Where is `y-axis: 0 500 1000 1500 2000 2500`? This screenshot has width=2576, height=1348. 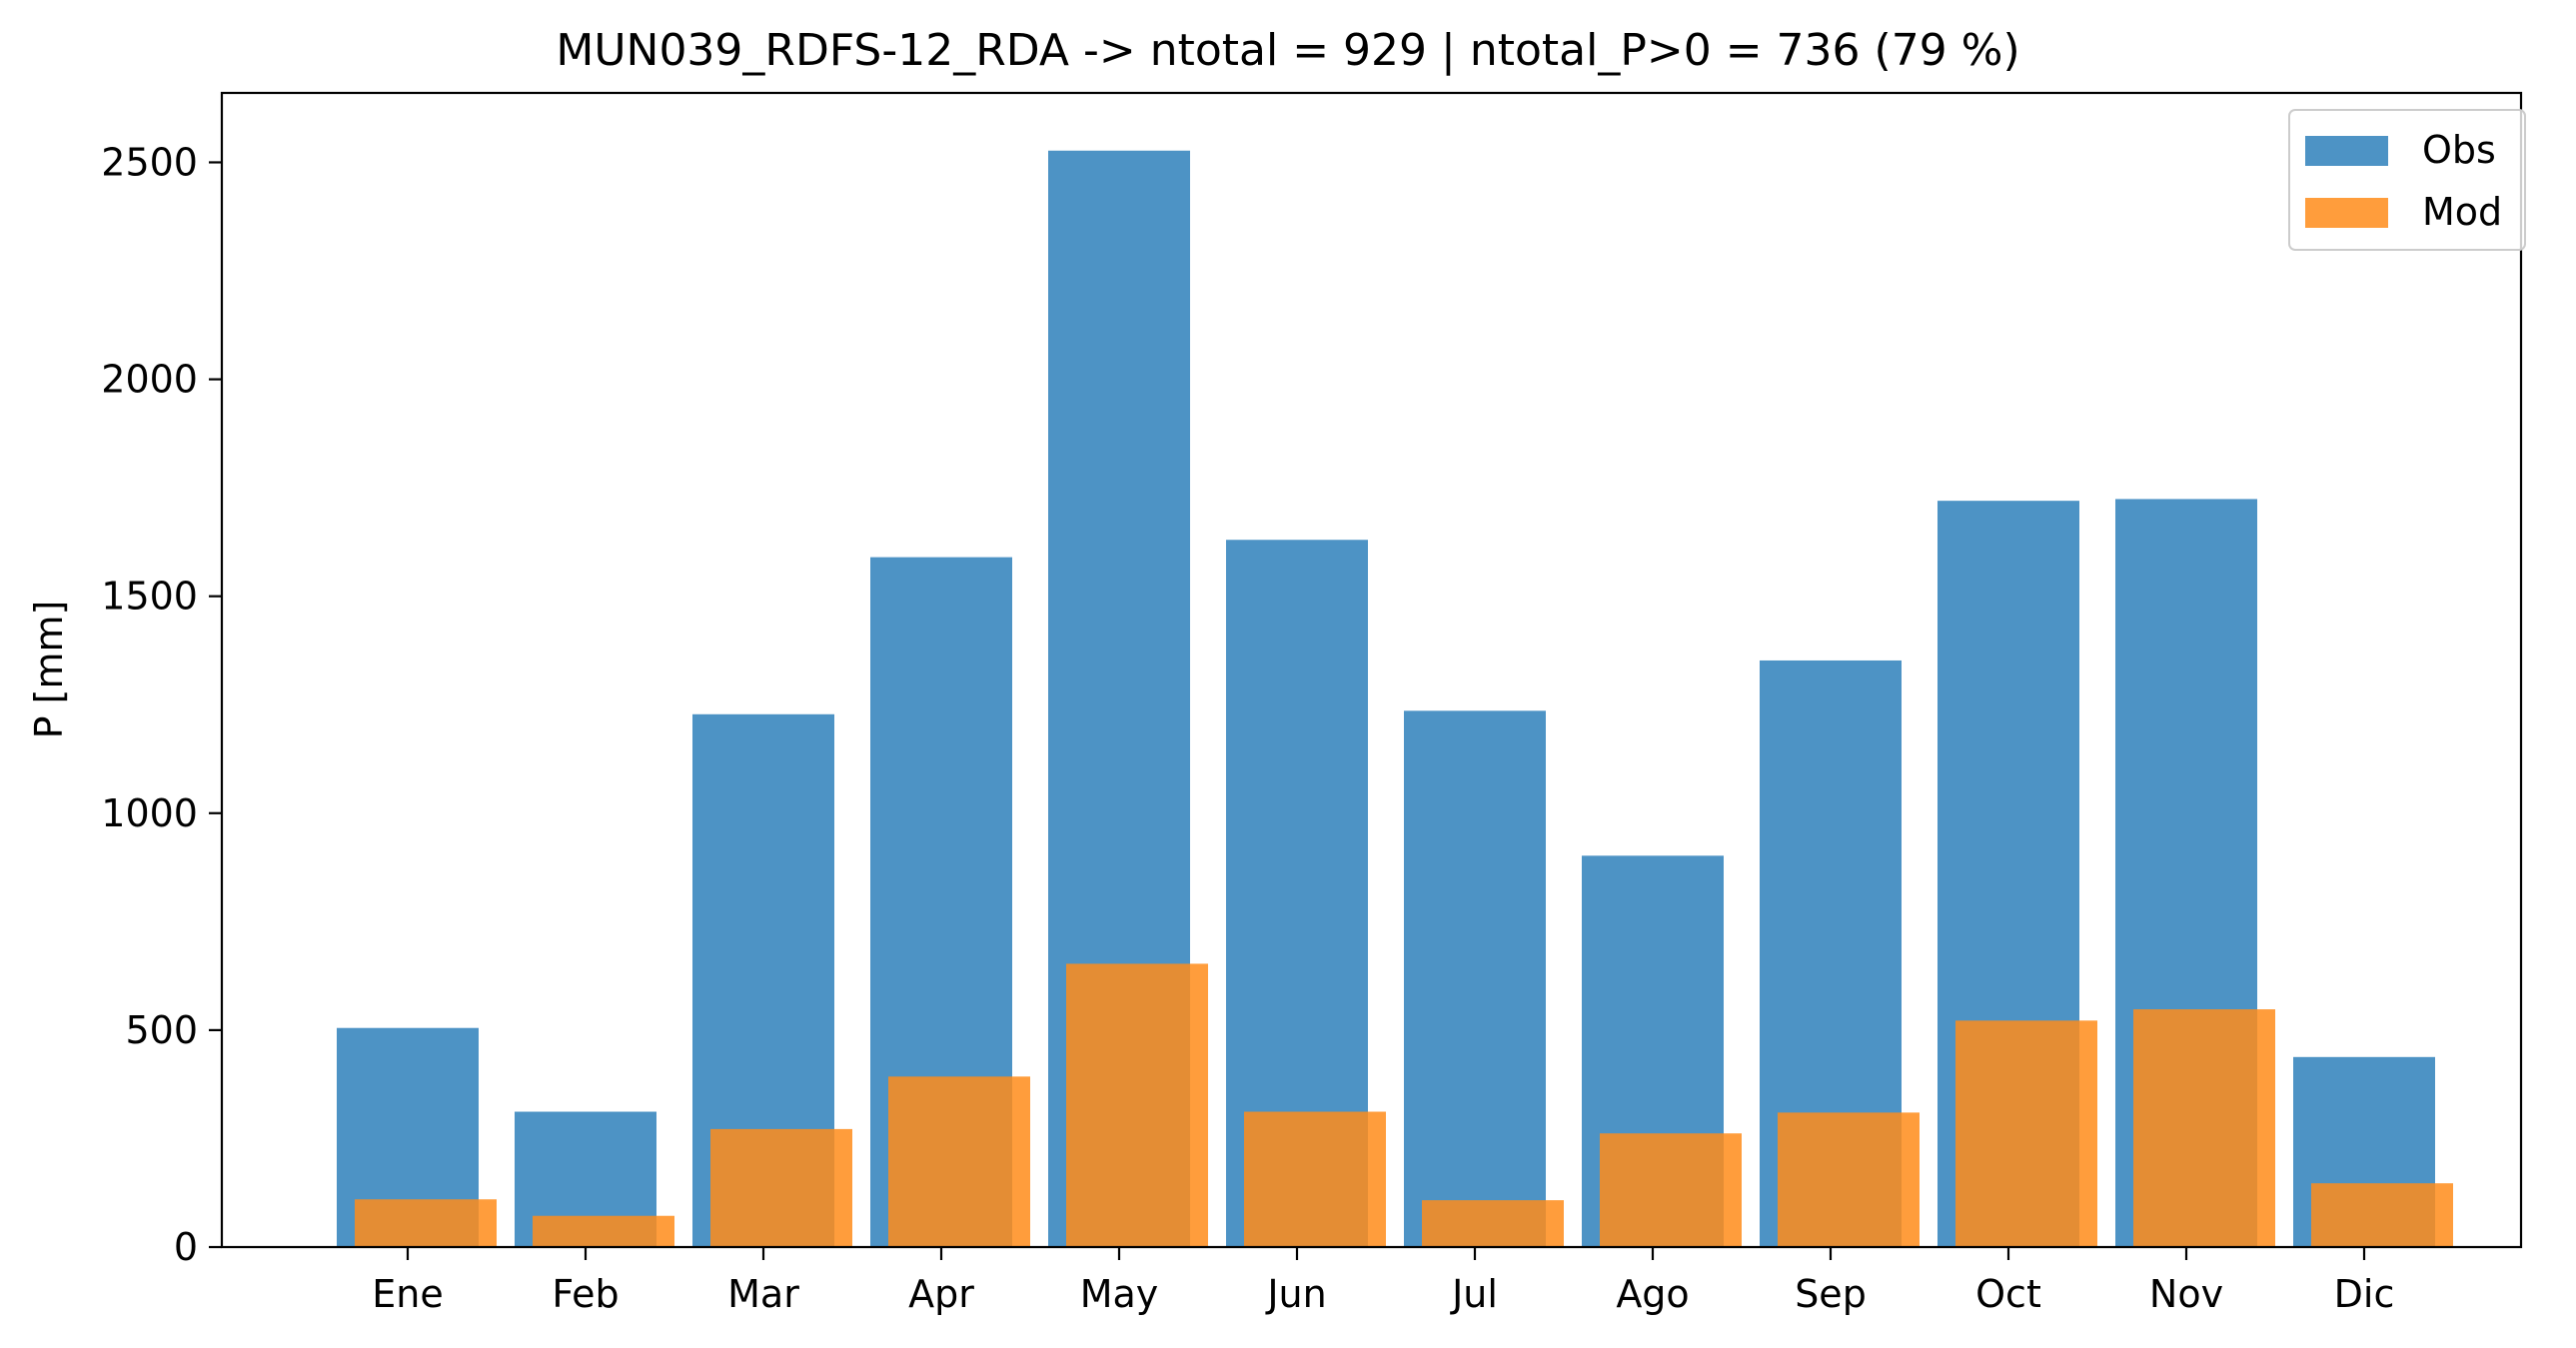
y-axis: 0 500 1000 1500 2000 2500 is located at coordinates (161, 705).